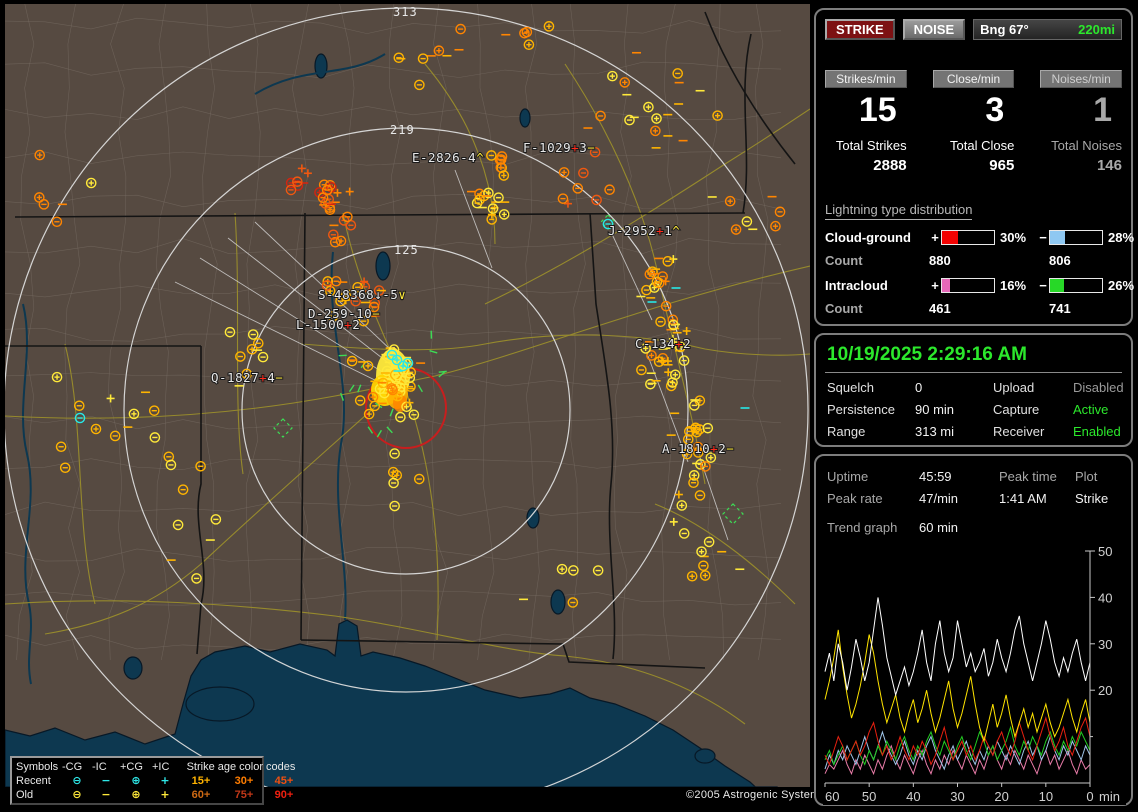 The image size is (1138, 812). Describe the element at coordinates (1098, 387) in the screenshot. I see `upload-status: Disabled` at that location.